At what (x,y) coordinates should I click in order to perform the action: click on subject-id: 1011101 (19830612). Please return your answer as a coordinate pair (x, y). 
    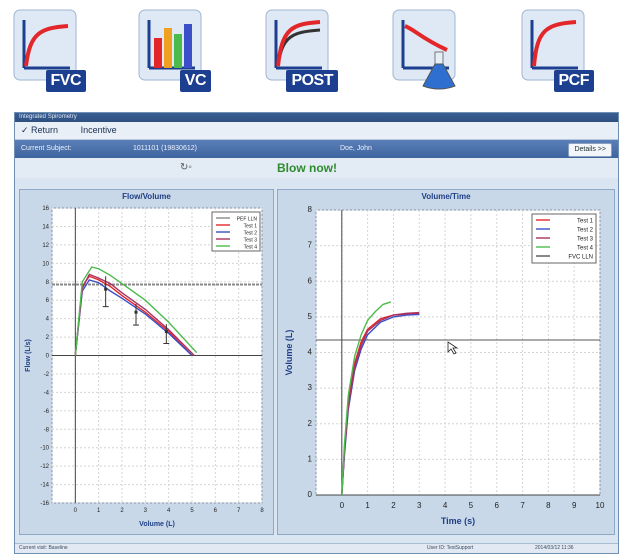
    Looking at the image, I should click on (165, 148).